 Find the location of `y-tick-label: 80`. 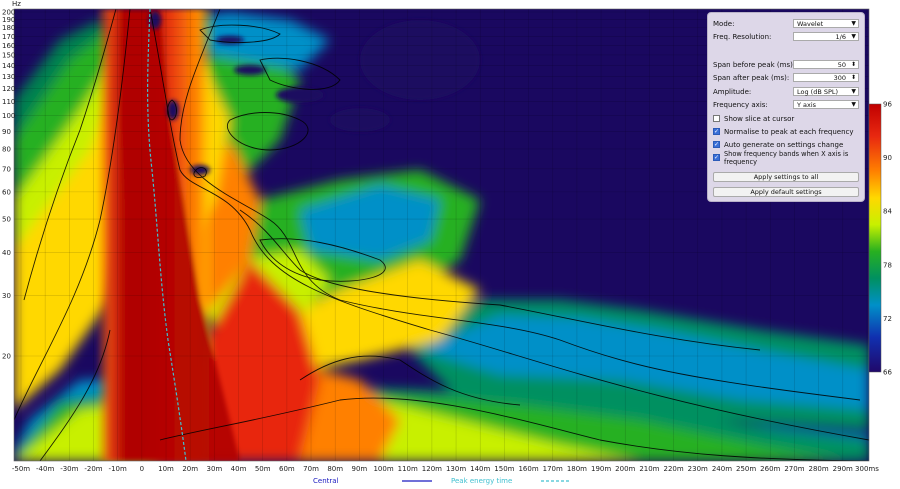

y-tick-label: 80 is located at coordinates (6, 149).